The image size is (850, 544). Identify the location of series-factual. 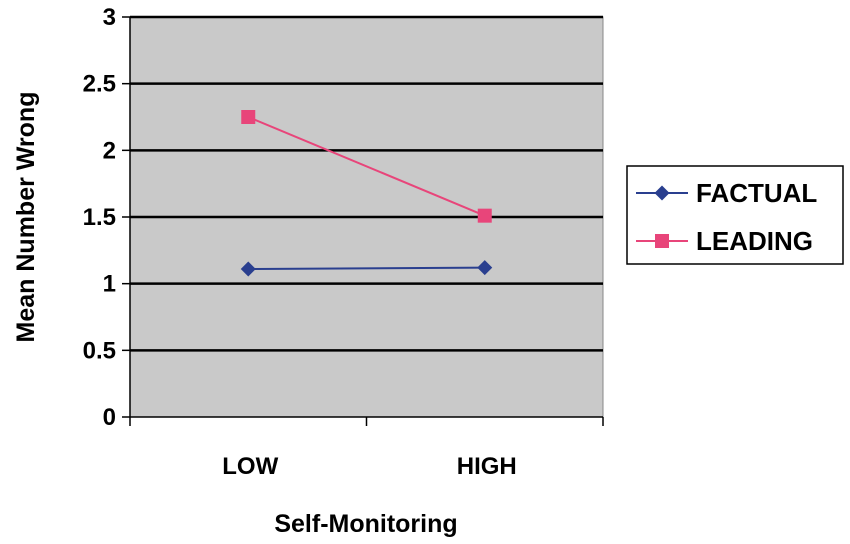
(366, 268).